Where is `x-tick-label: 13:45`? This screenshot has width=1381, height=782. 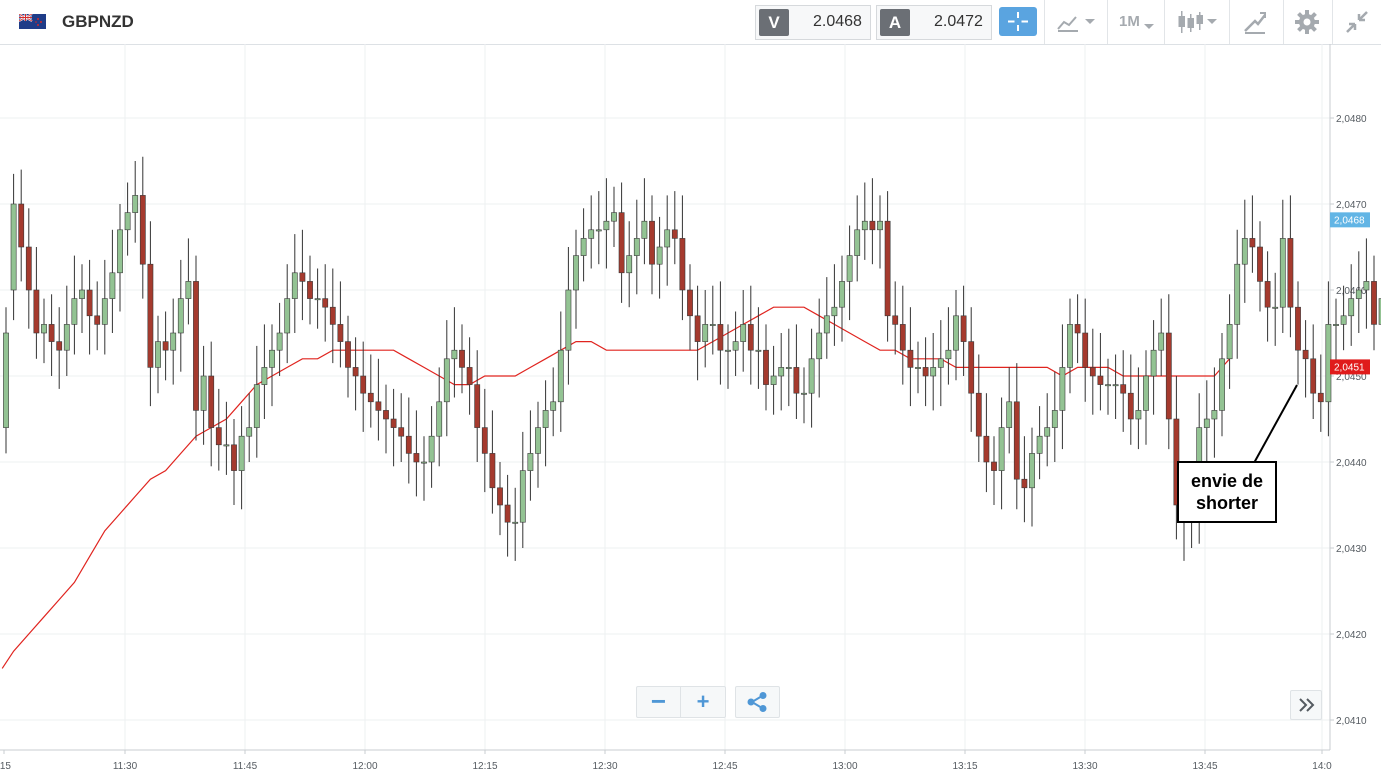
x-tick-label: 13:45 is located at coordinates (1204, 766).